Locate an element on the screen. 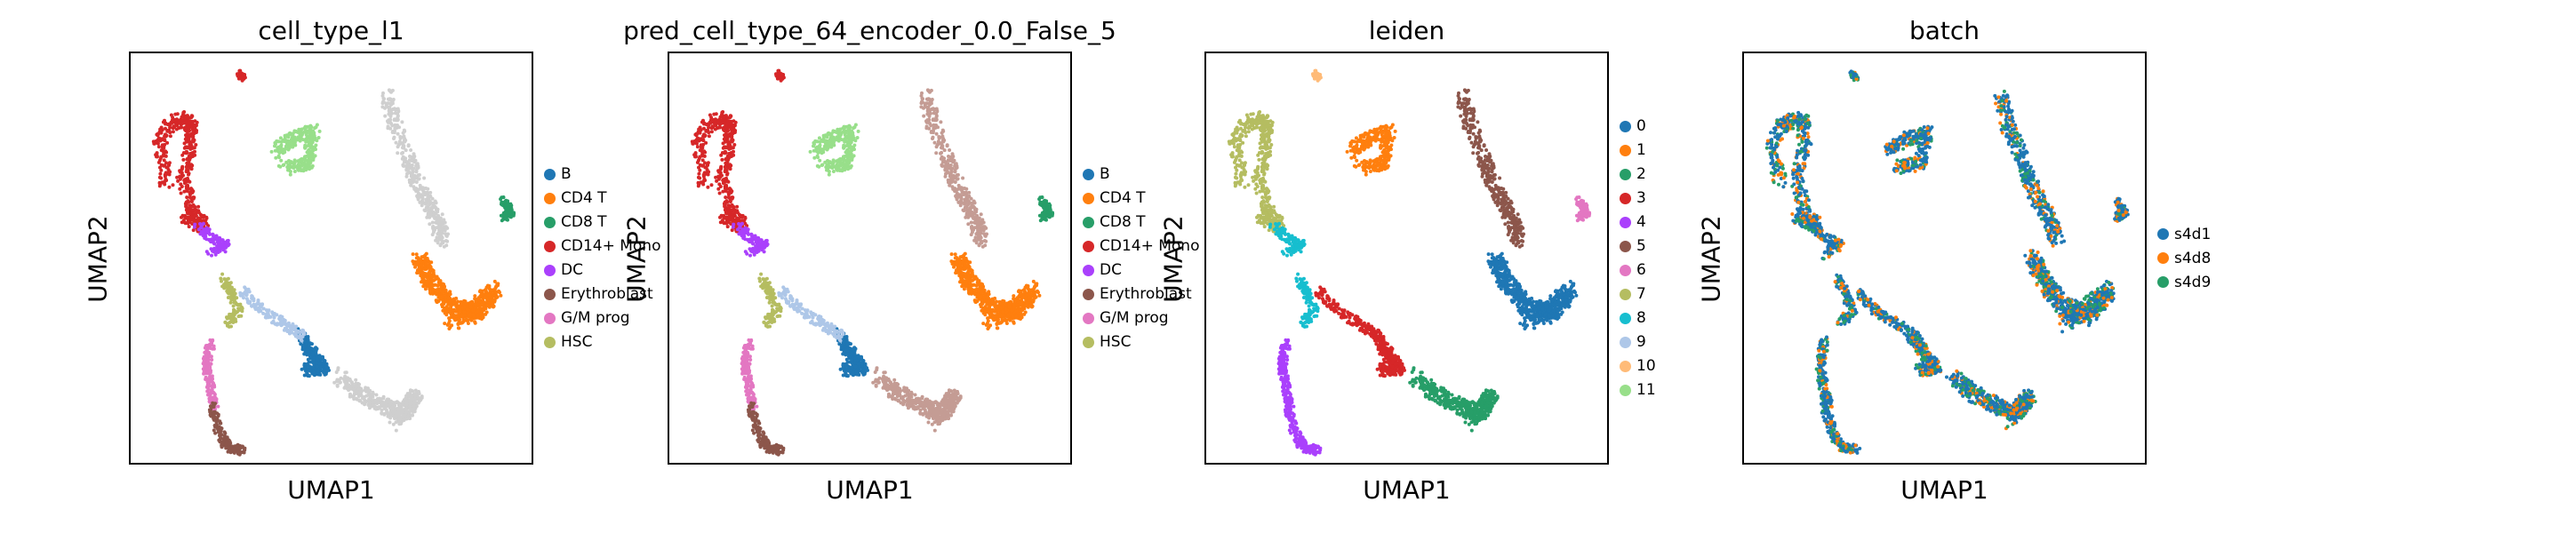  legend-item: CD14+ Mono is located at coordinates (602, 247).